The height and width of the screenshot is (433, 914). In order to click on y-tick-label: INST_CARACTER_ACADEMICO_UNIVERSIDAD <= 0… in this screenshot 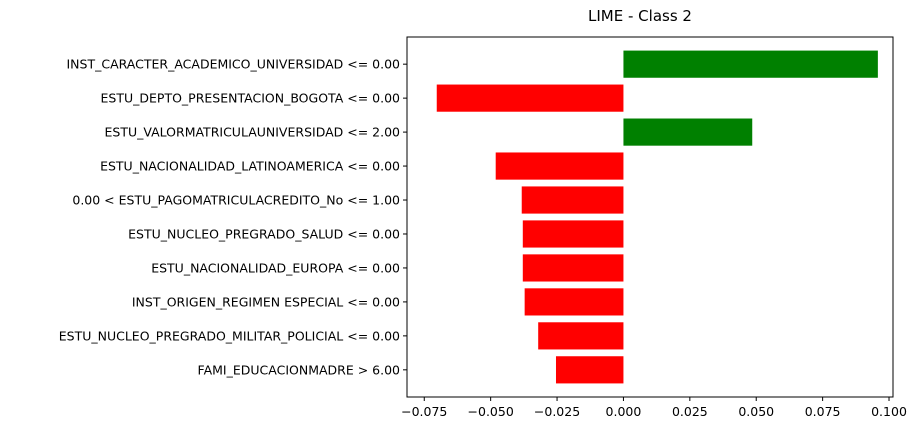, I will do `click(233, 64)`.